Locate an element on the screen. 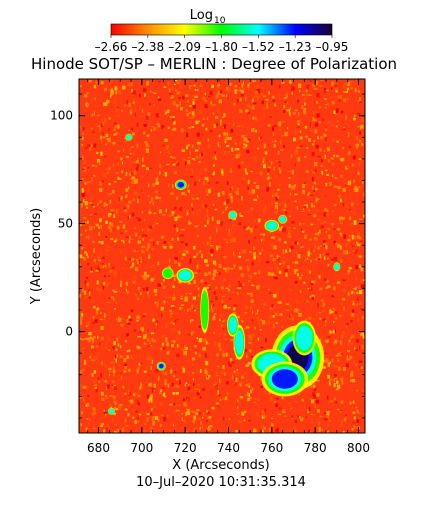  colorbar-tick-label: –0.95 is located at coordinates (332, 47).